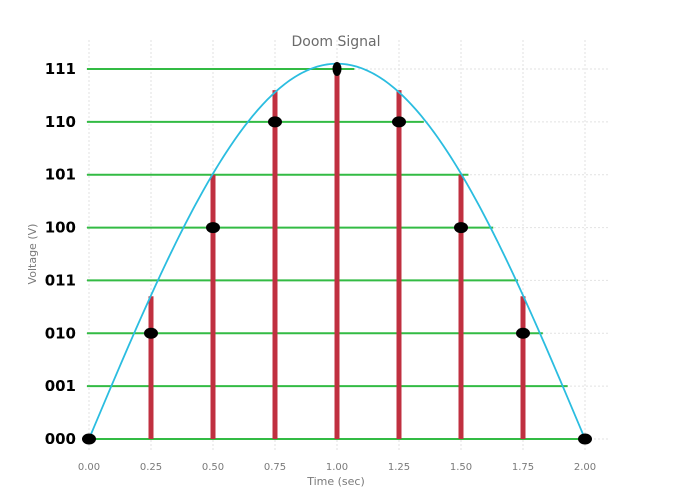 This screenshot has height=496, width=673. What do you see at coordinates (461, 467) in the screenshot?
I see `x-tick-label: 1.50` at bounding box center [461, 467].